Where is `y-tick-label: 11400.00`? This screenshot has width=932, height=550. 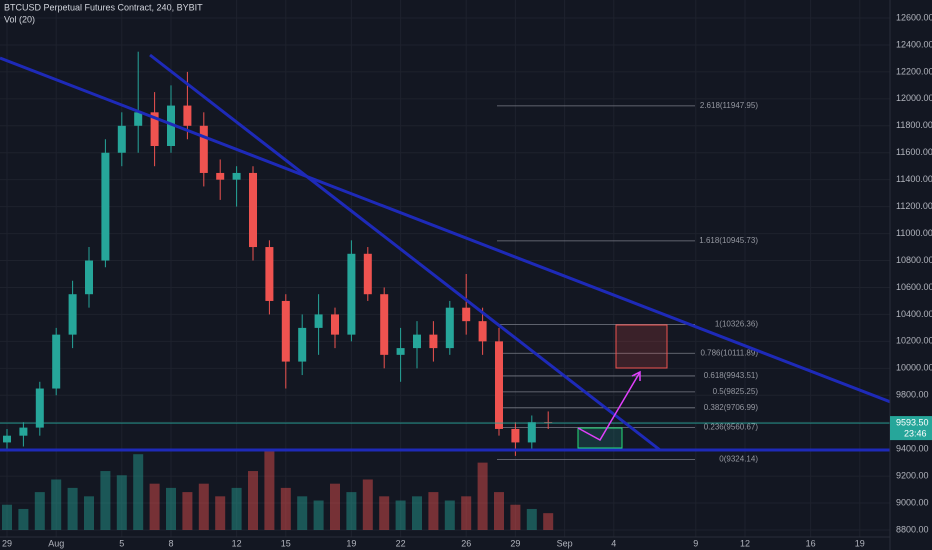
y-tick-label: 11400.00 is located at coordinates (914, 179).